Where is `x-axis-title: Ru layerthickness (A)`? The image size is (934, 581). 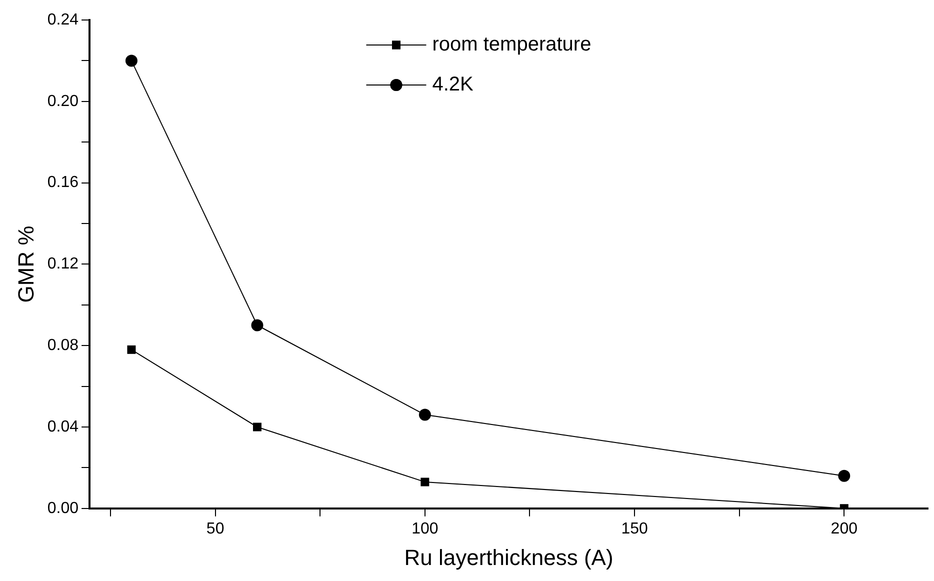 x-axis-title: Ru layerthickness (A) is located at coordinates (509, 557).